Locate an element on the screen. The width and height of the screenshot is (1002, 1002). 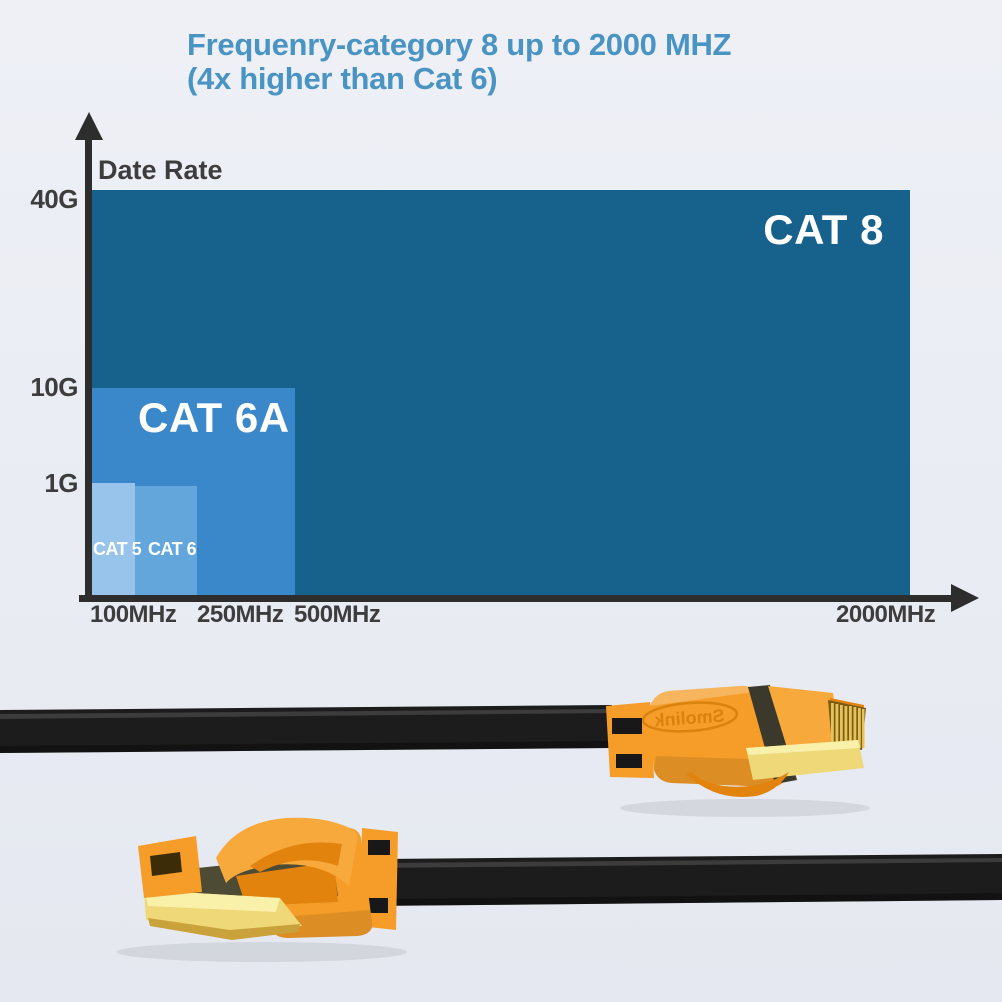
boot-highlight is located at coordinates (702, 695).